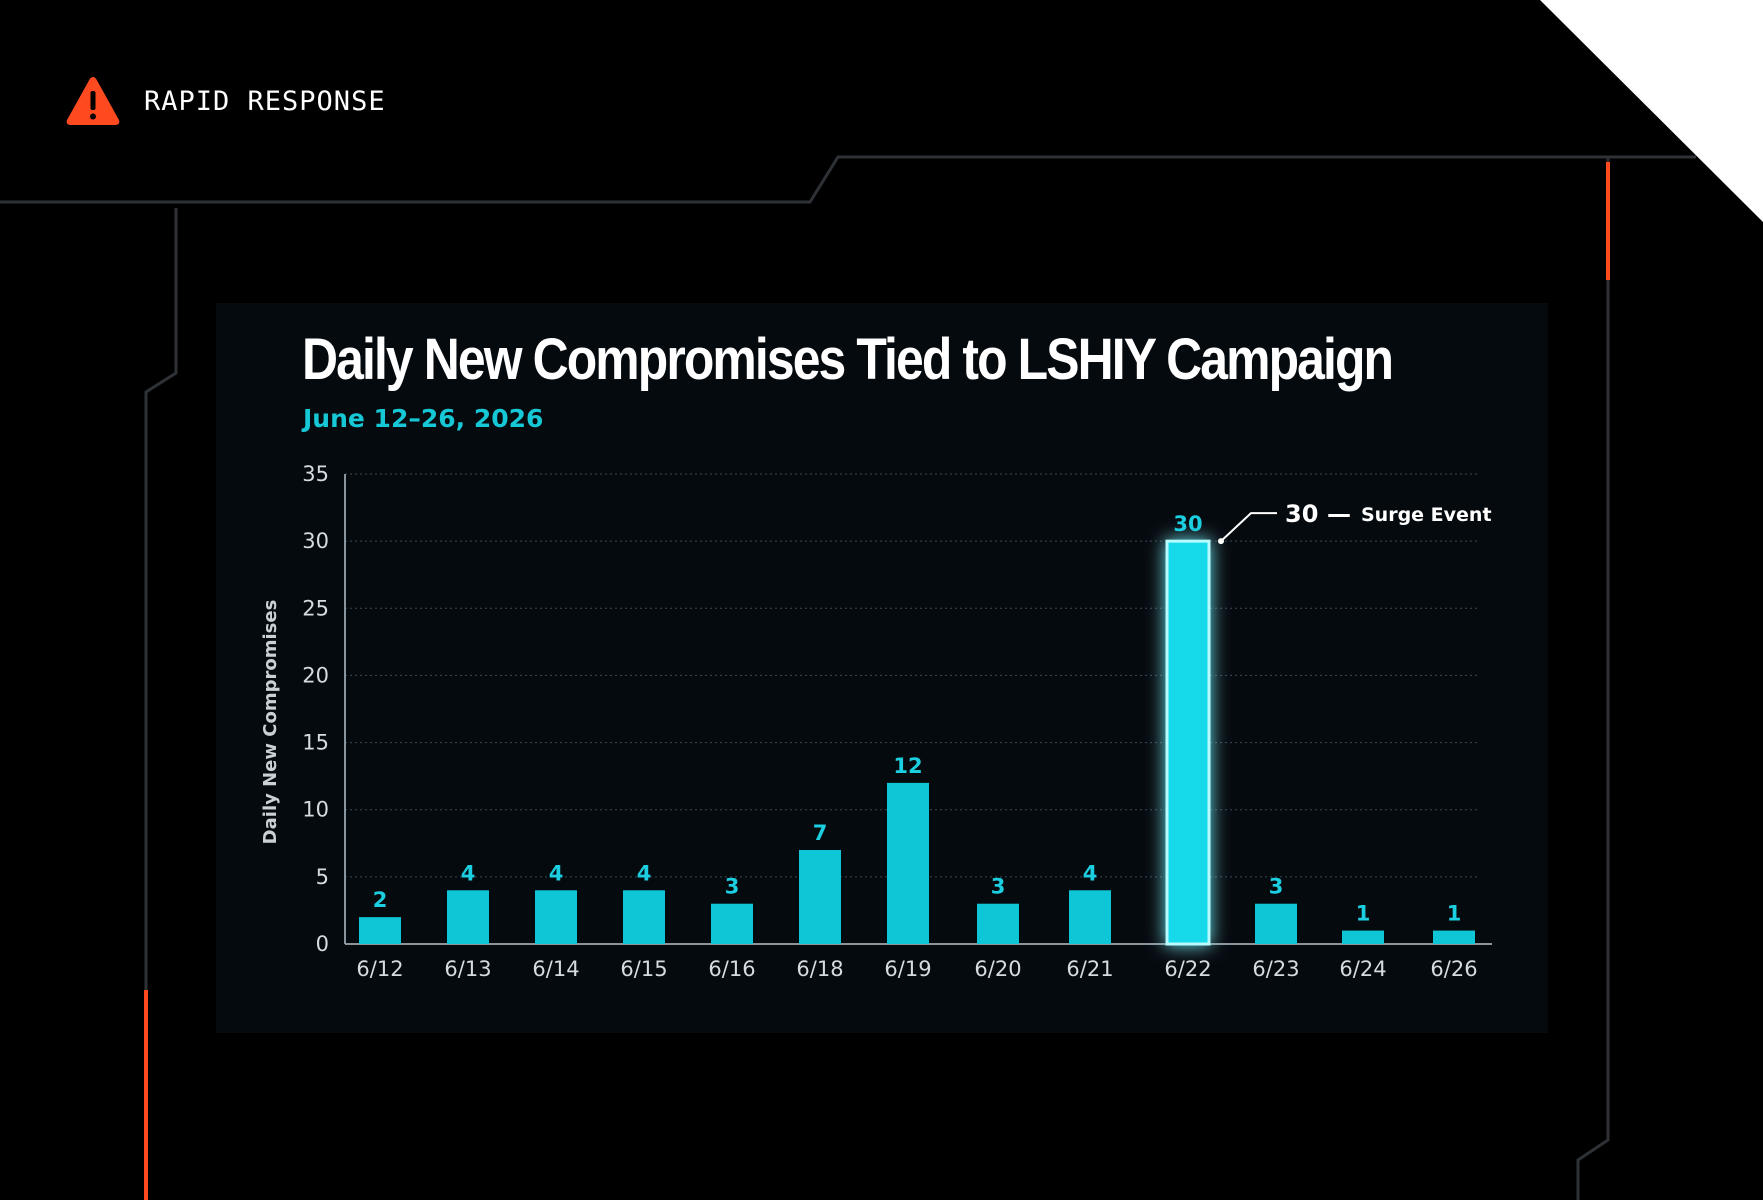  I want to click on x-tick-label: 6/20, so click(997, 969).